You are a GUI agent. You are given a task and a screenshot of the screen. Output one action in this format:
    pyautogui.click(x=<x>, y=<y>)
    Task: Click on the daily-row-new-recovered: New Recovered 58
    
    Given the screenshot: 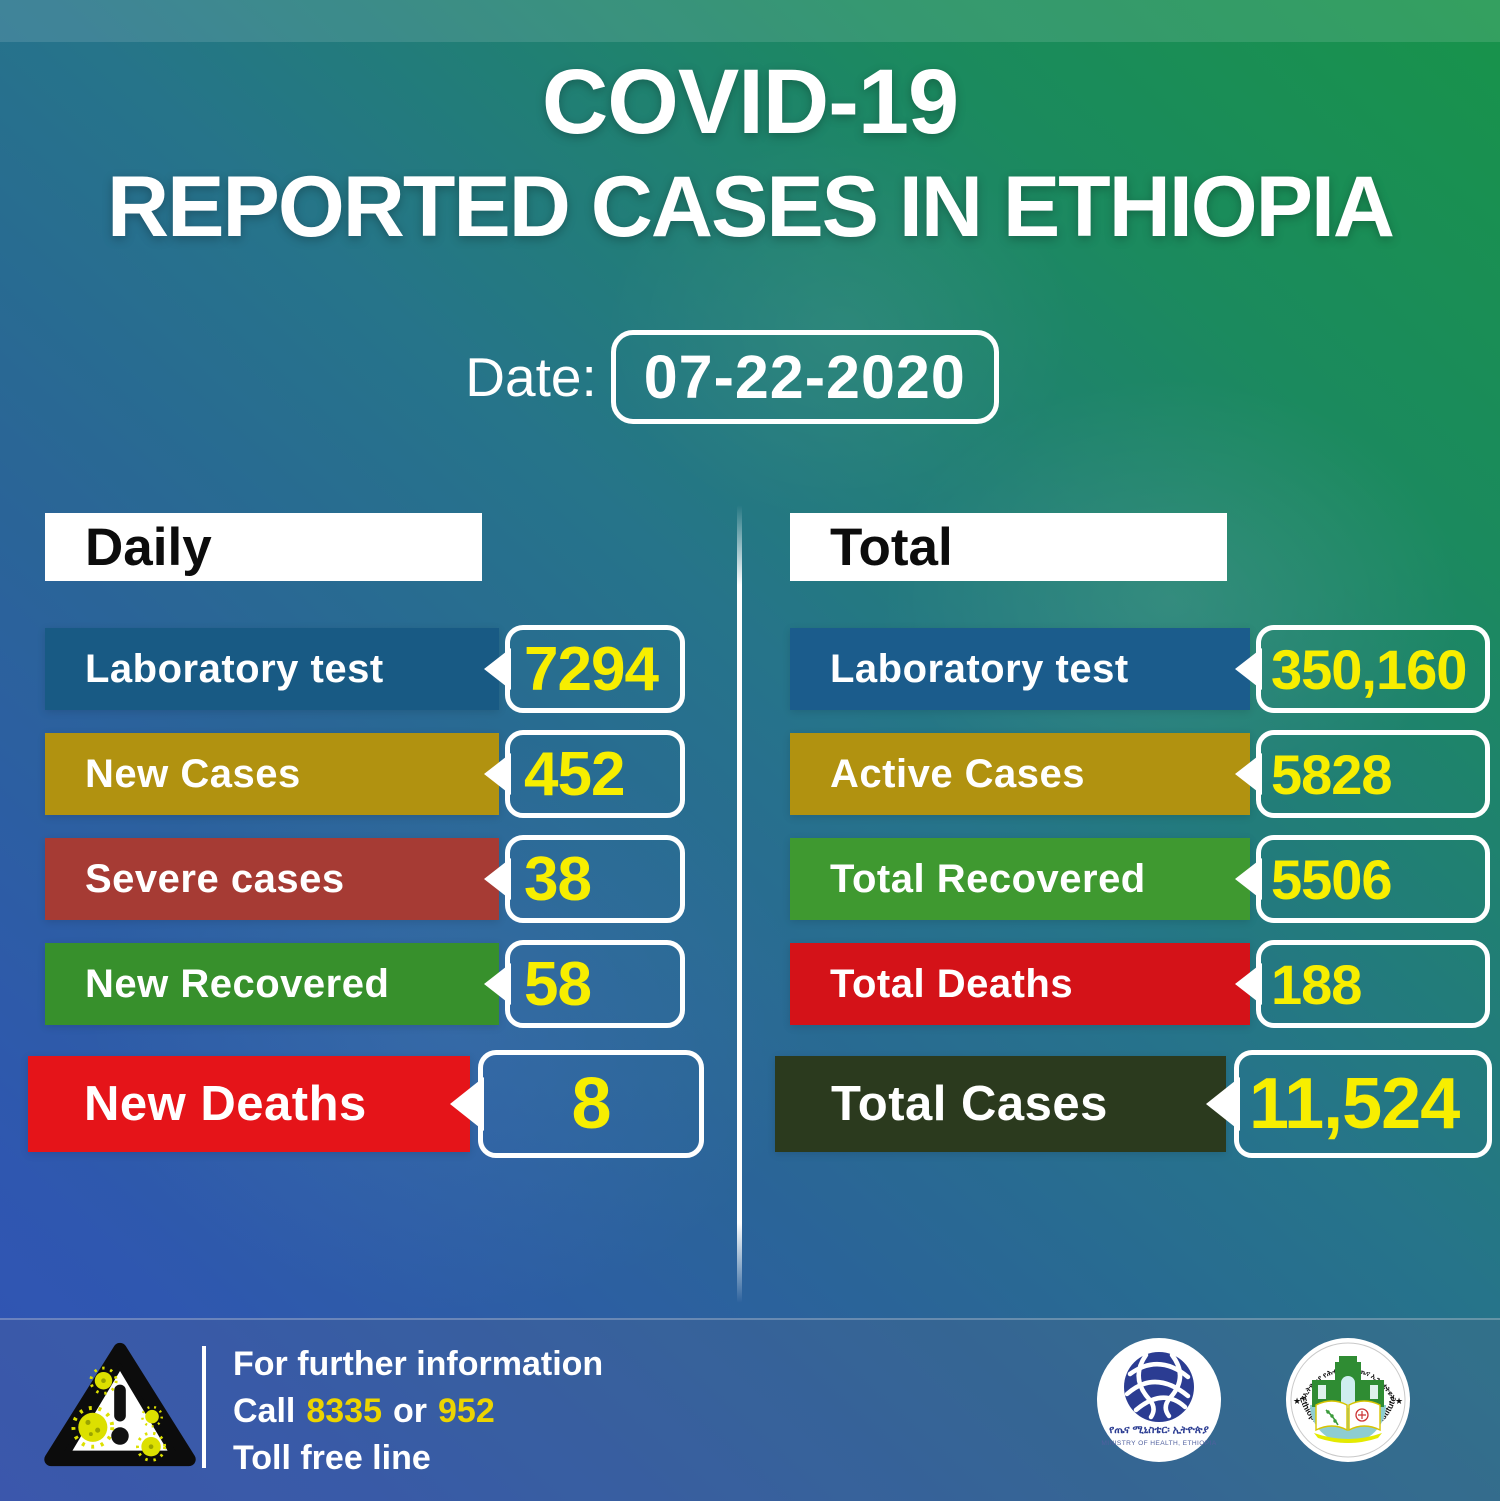 What is the action you would take?
    pyautogui.click(x=365, y=984)
    